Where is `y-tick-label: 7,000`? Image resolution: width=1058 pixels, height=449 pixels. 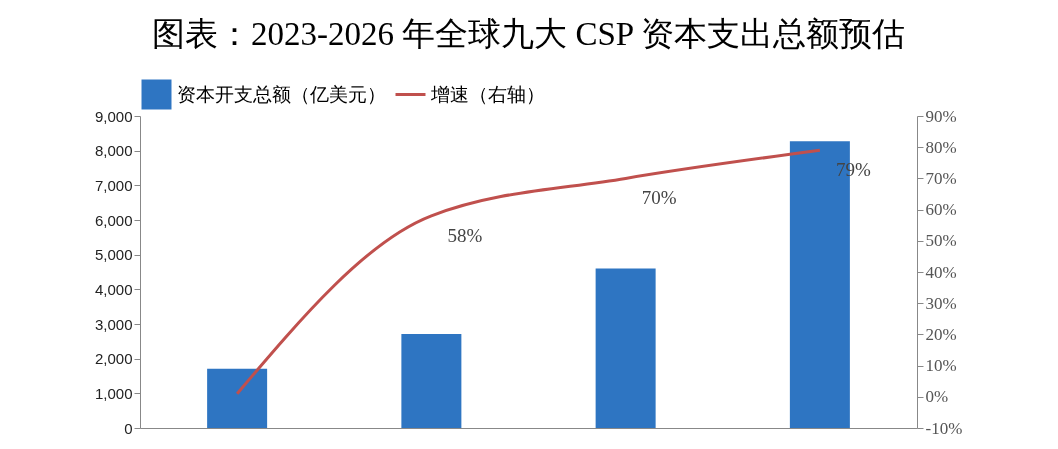
y-tick-label: 7,000 is located at coordinates (113, 185).